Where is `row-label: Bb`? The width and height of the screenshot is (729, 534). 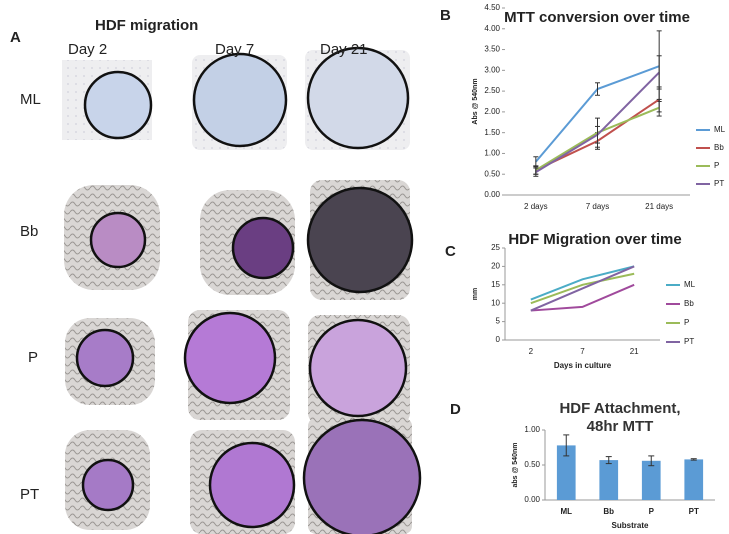 row-label: Bb is located at coordinates (29, 231).